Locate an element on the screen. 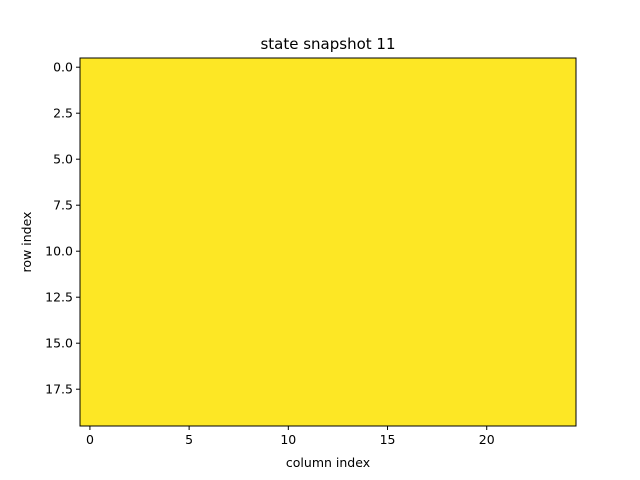 The image size is (640, 480). y-tick-label: 0.0 is located at coordinates (63, 67).